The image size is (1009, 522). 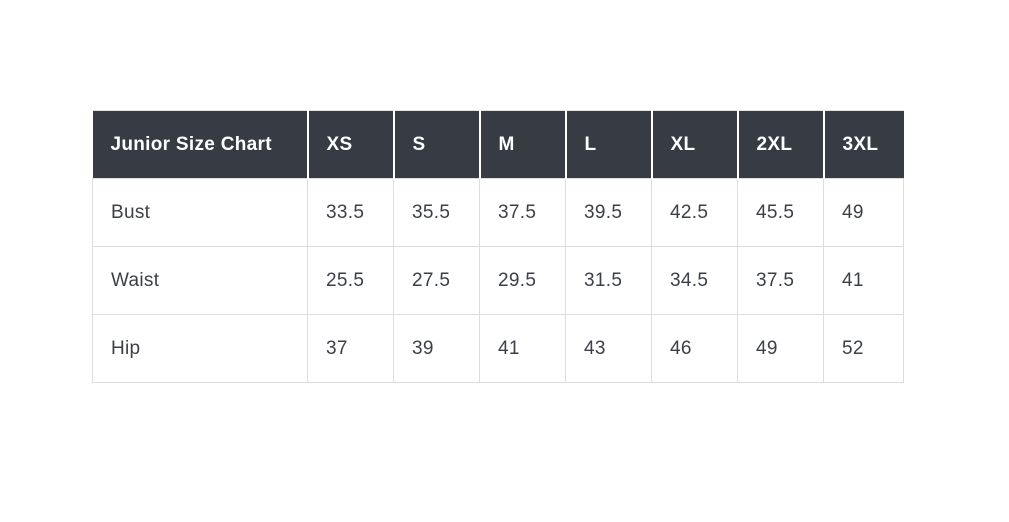 What do you see at coordinates (200, 348) in the screenshot?
I see `row-label-hip: Hip` at bounding box center [200, 348].